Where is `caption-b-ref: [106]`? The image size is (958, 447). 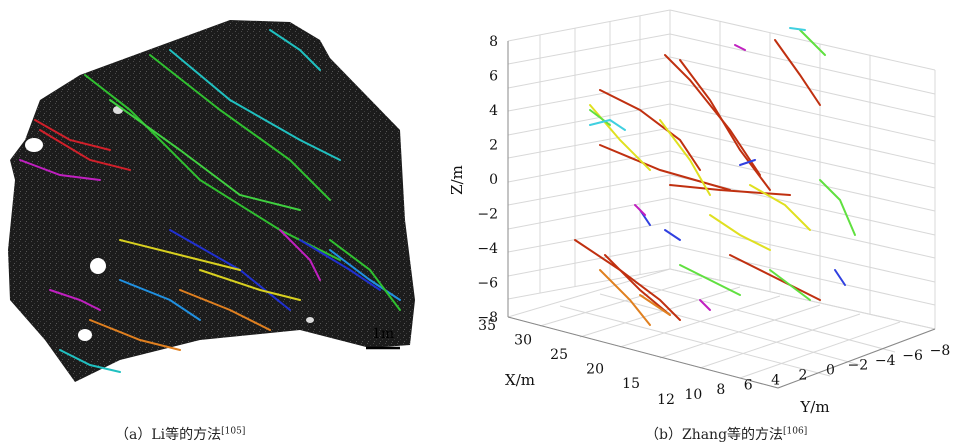 caption-b-ref: [106] is located at coordinates (795, 431).